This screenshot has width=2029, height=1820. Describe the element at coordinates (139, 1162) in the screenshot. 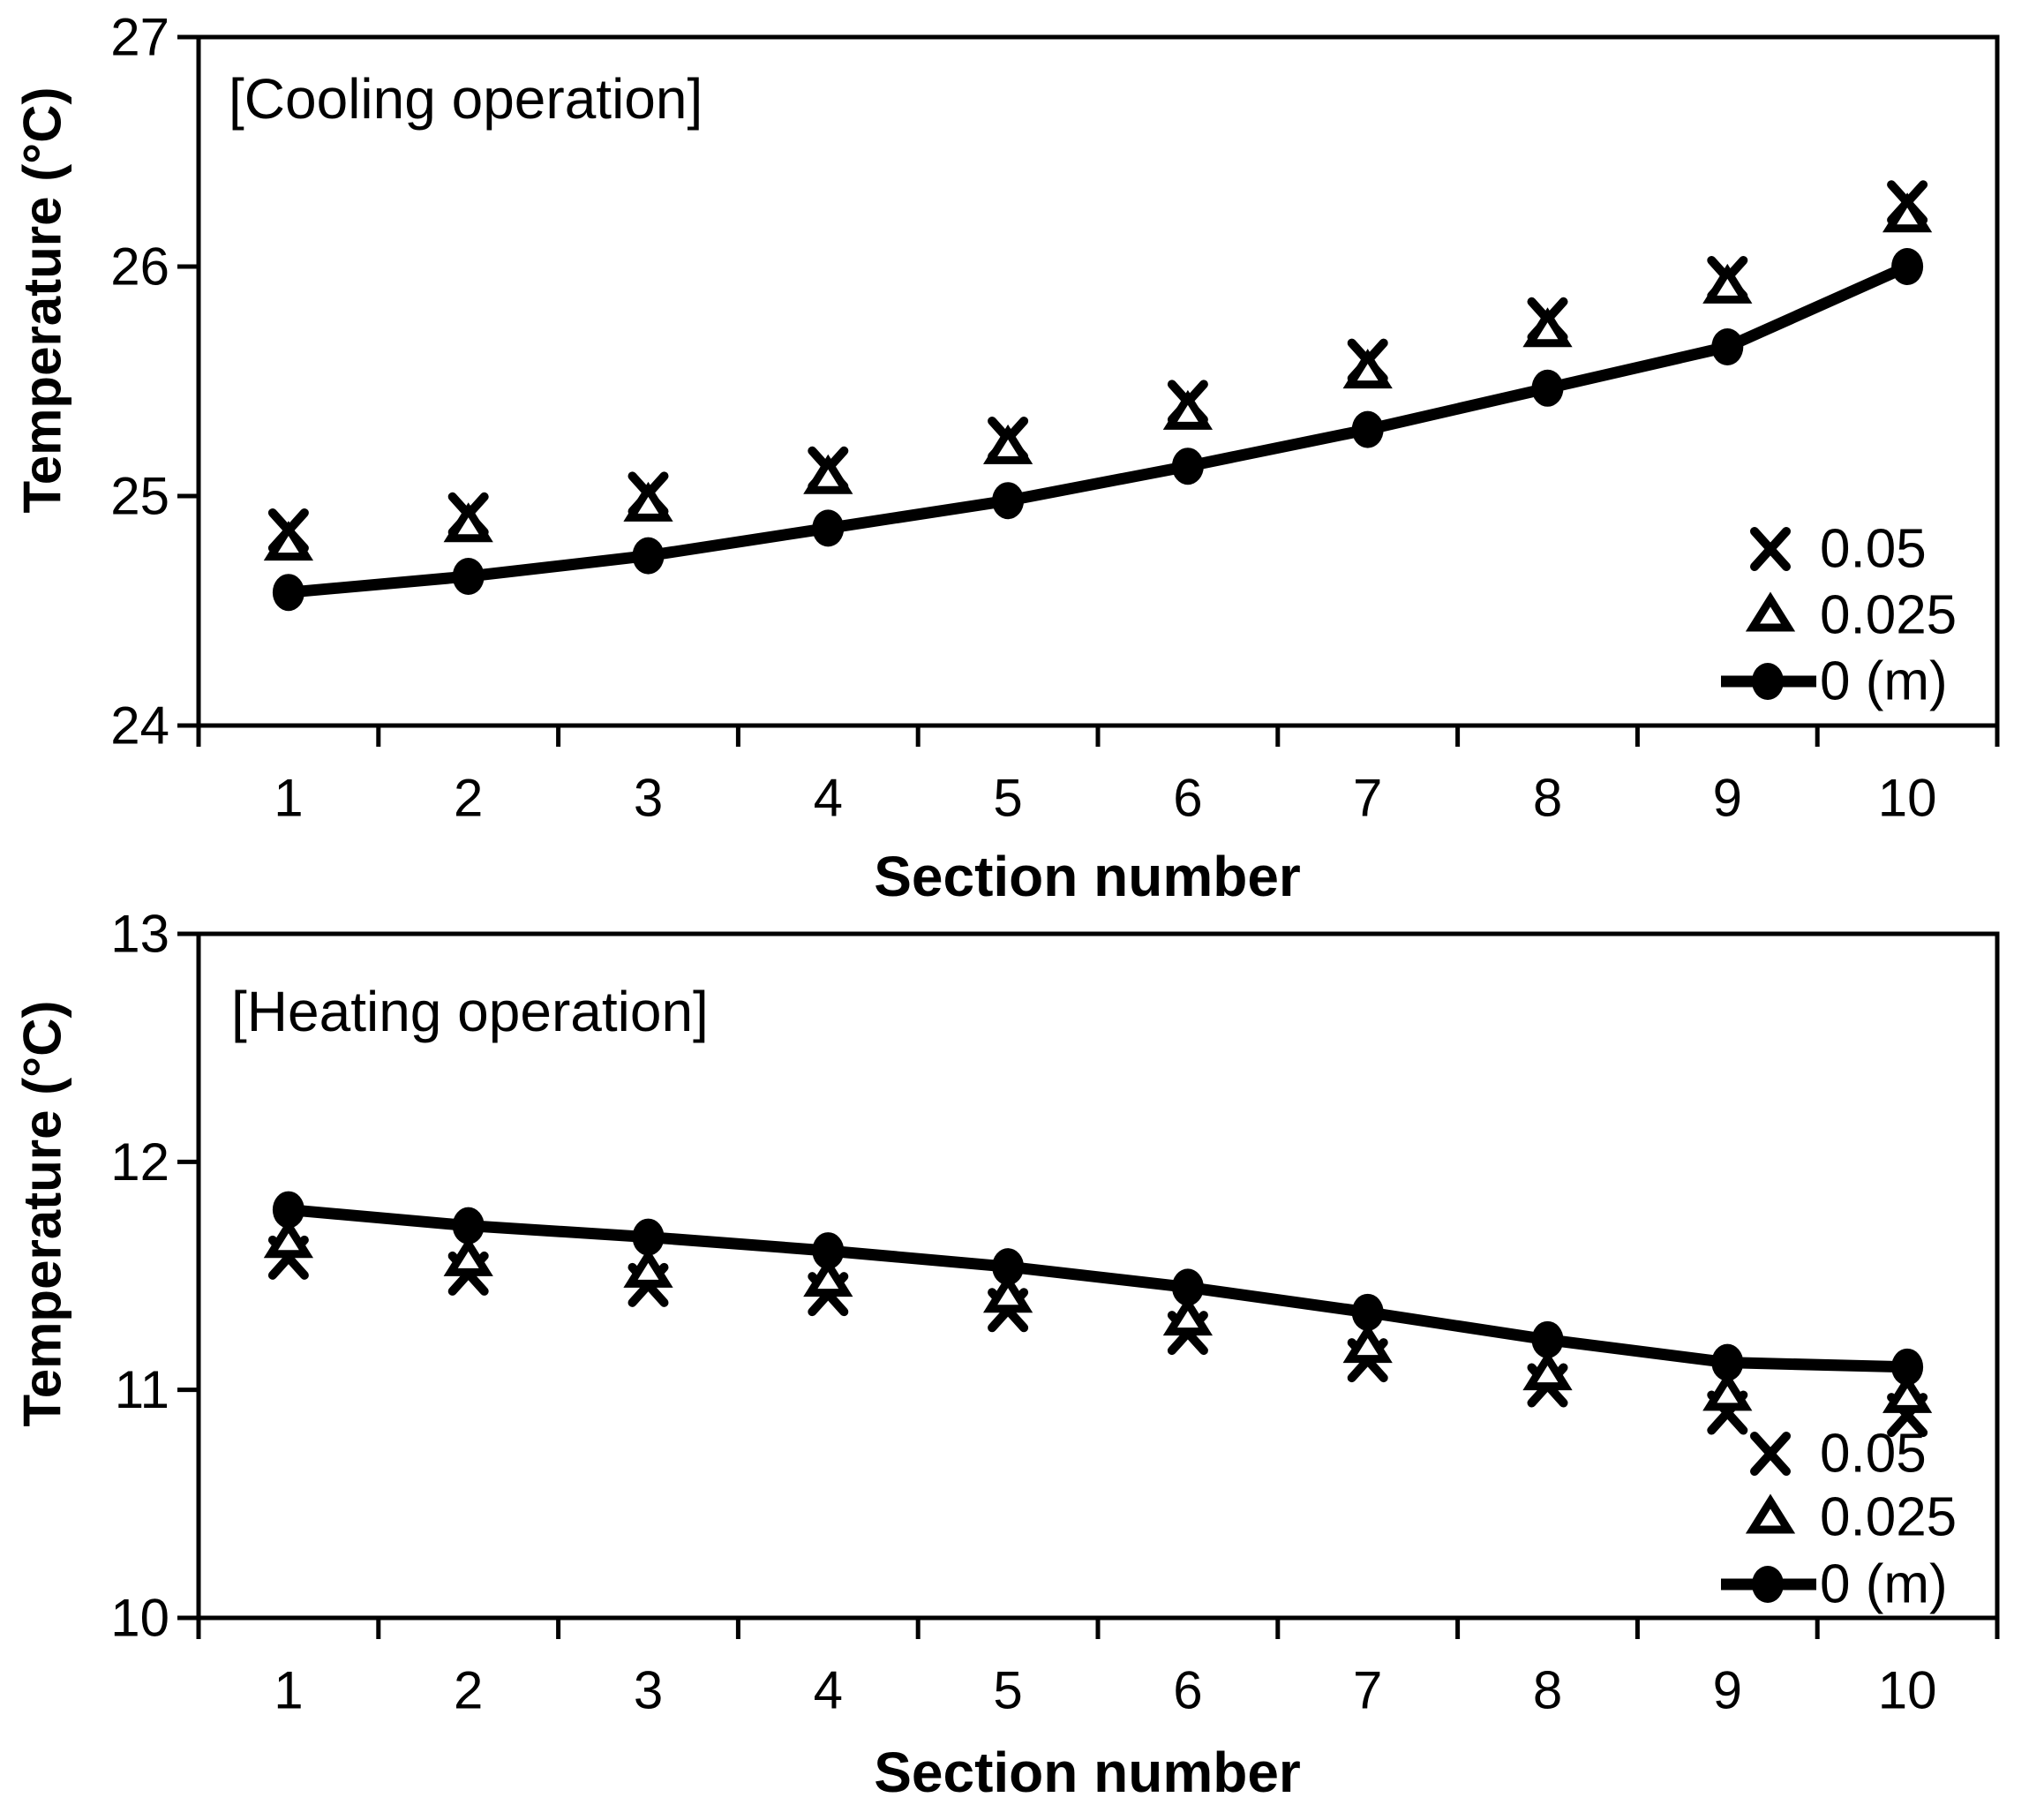

I see `y-tick-label: 12` at that location.